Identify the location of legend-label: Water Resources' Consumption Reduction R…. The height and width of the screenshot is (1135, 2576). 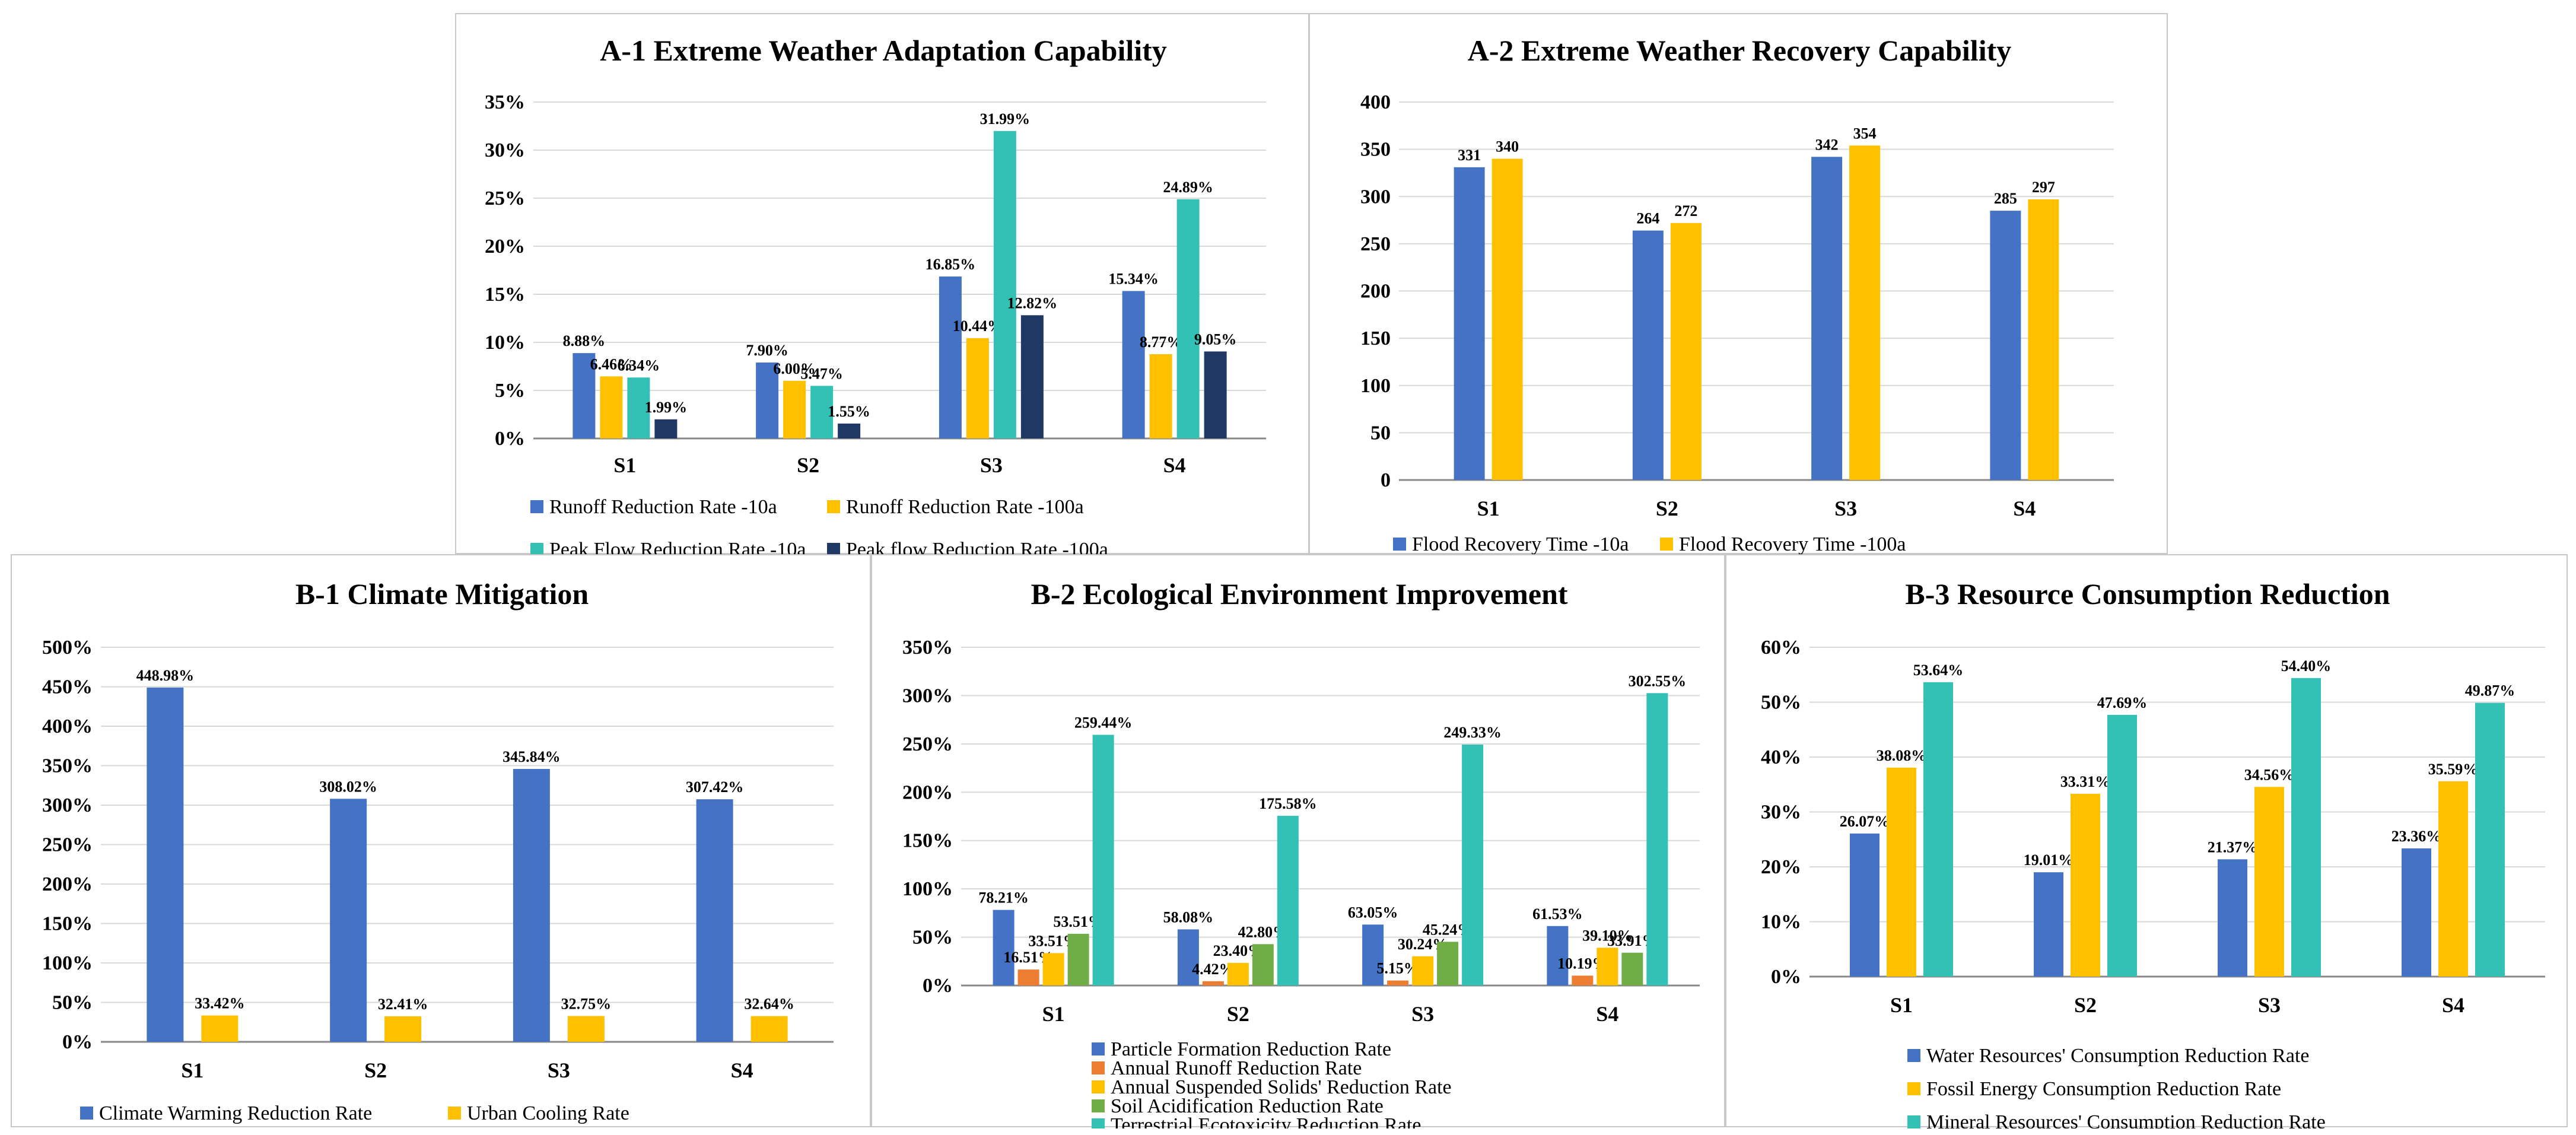
(2118, 1056).